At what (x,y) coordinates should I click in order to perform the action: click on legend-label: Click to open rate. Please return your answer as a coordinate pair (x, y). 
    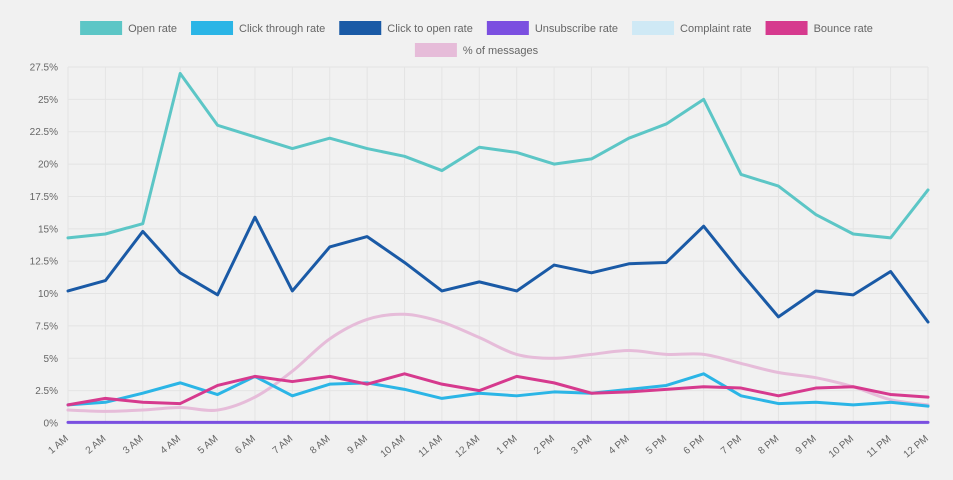
    Looking at the image, I should click on (430, 29).